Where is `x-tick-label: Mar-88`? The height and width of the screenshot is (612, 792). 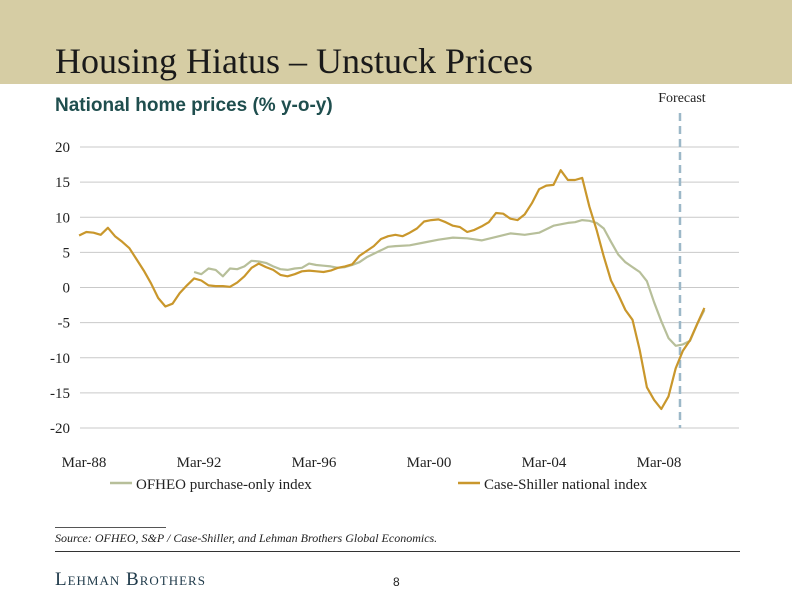
x-tick-label: Mar-88 is located at coordinates (84, 463).